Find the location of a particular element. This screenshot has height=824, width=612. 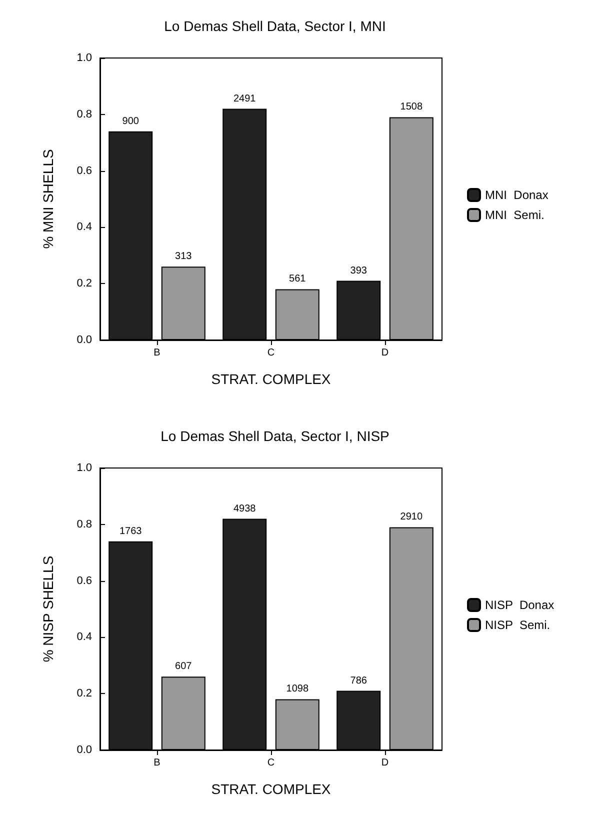

annotation: 786 is located at coordinates (359, 680).